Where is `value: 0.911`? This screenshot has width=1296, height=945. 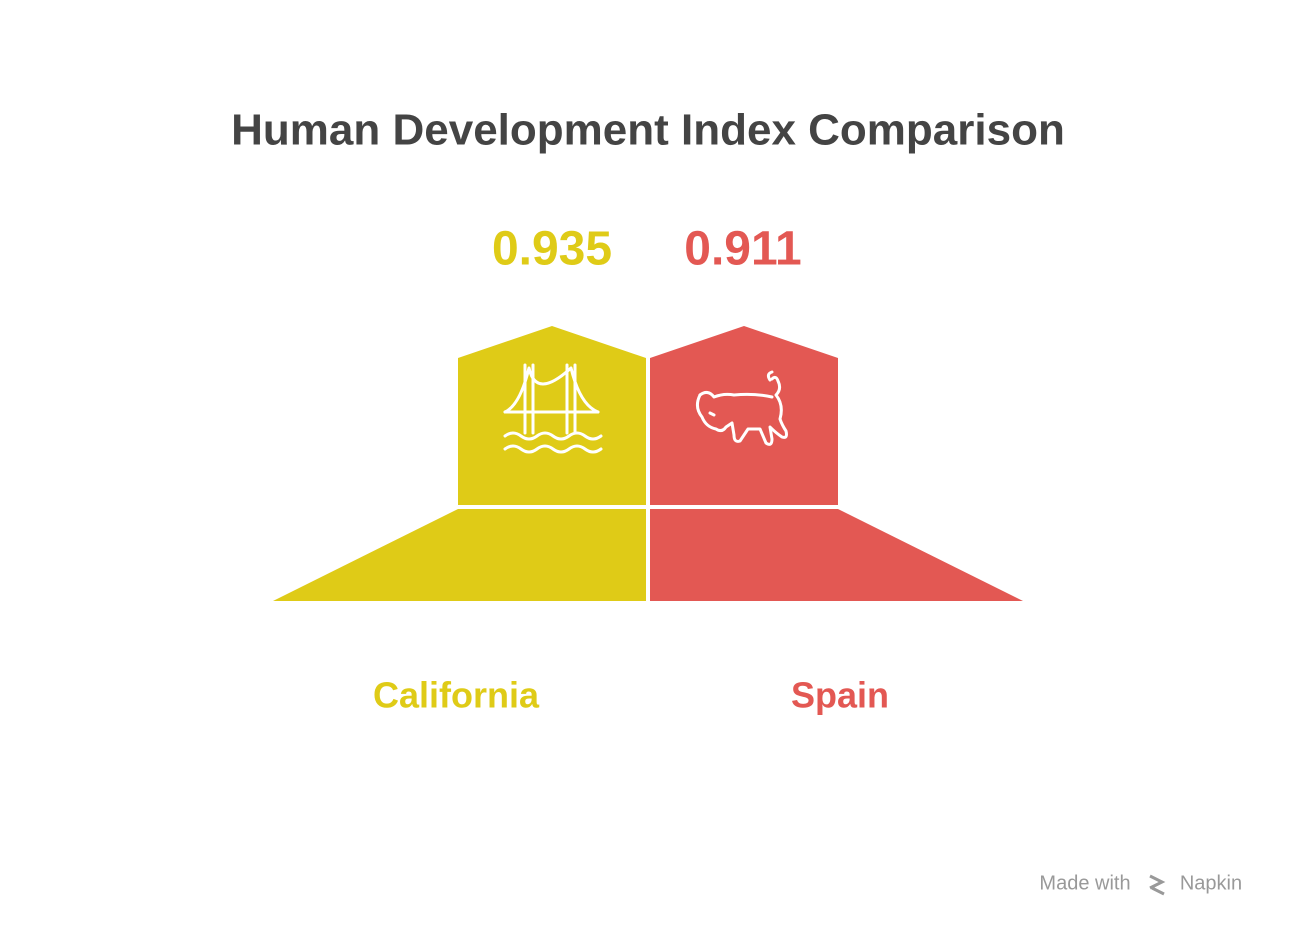 value: 0.911 is located at coordinates (742, 249).